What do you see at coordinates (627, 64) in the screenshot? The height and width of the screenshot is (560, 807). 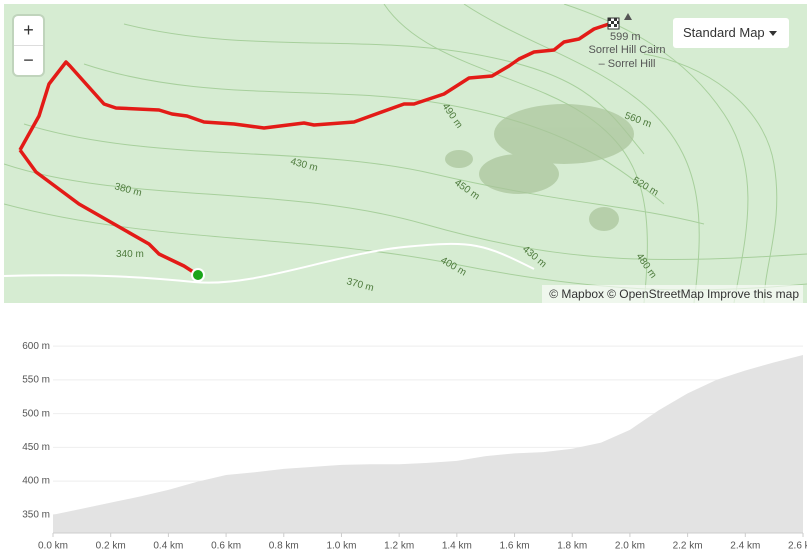 I see `peak-name: – Sorrel Hill` at bounding box center [627, 64].